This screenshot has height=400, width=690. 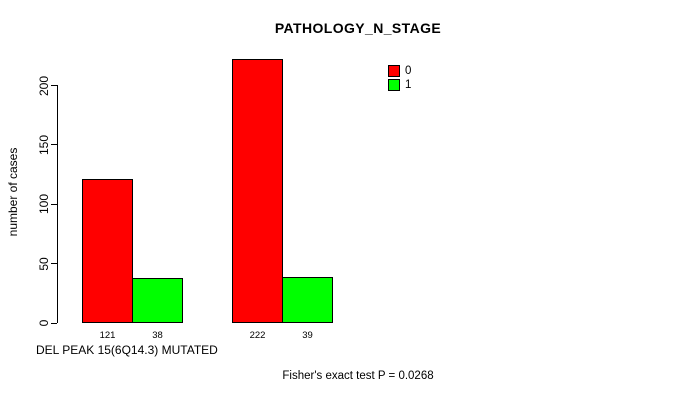 What do you see at coordinates (307, 299) in the screenshot?
I see `bar-series1-group2` at bounding box center [307, 299].